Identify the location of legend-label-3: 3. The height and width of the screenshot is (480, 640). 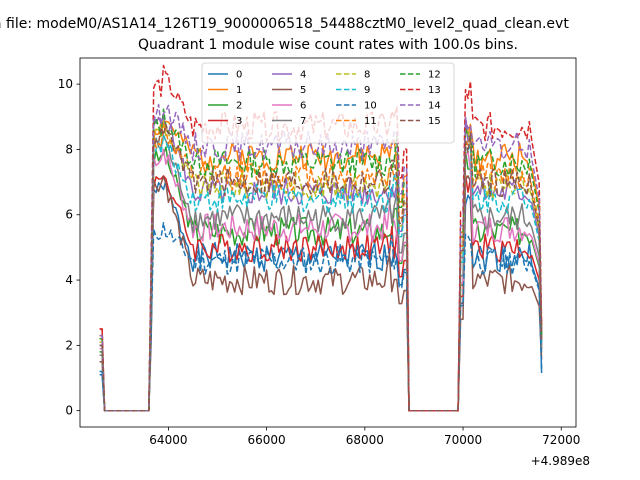
(239, 121).